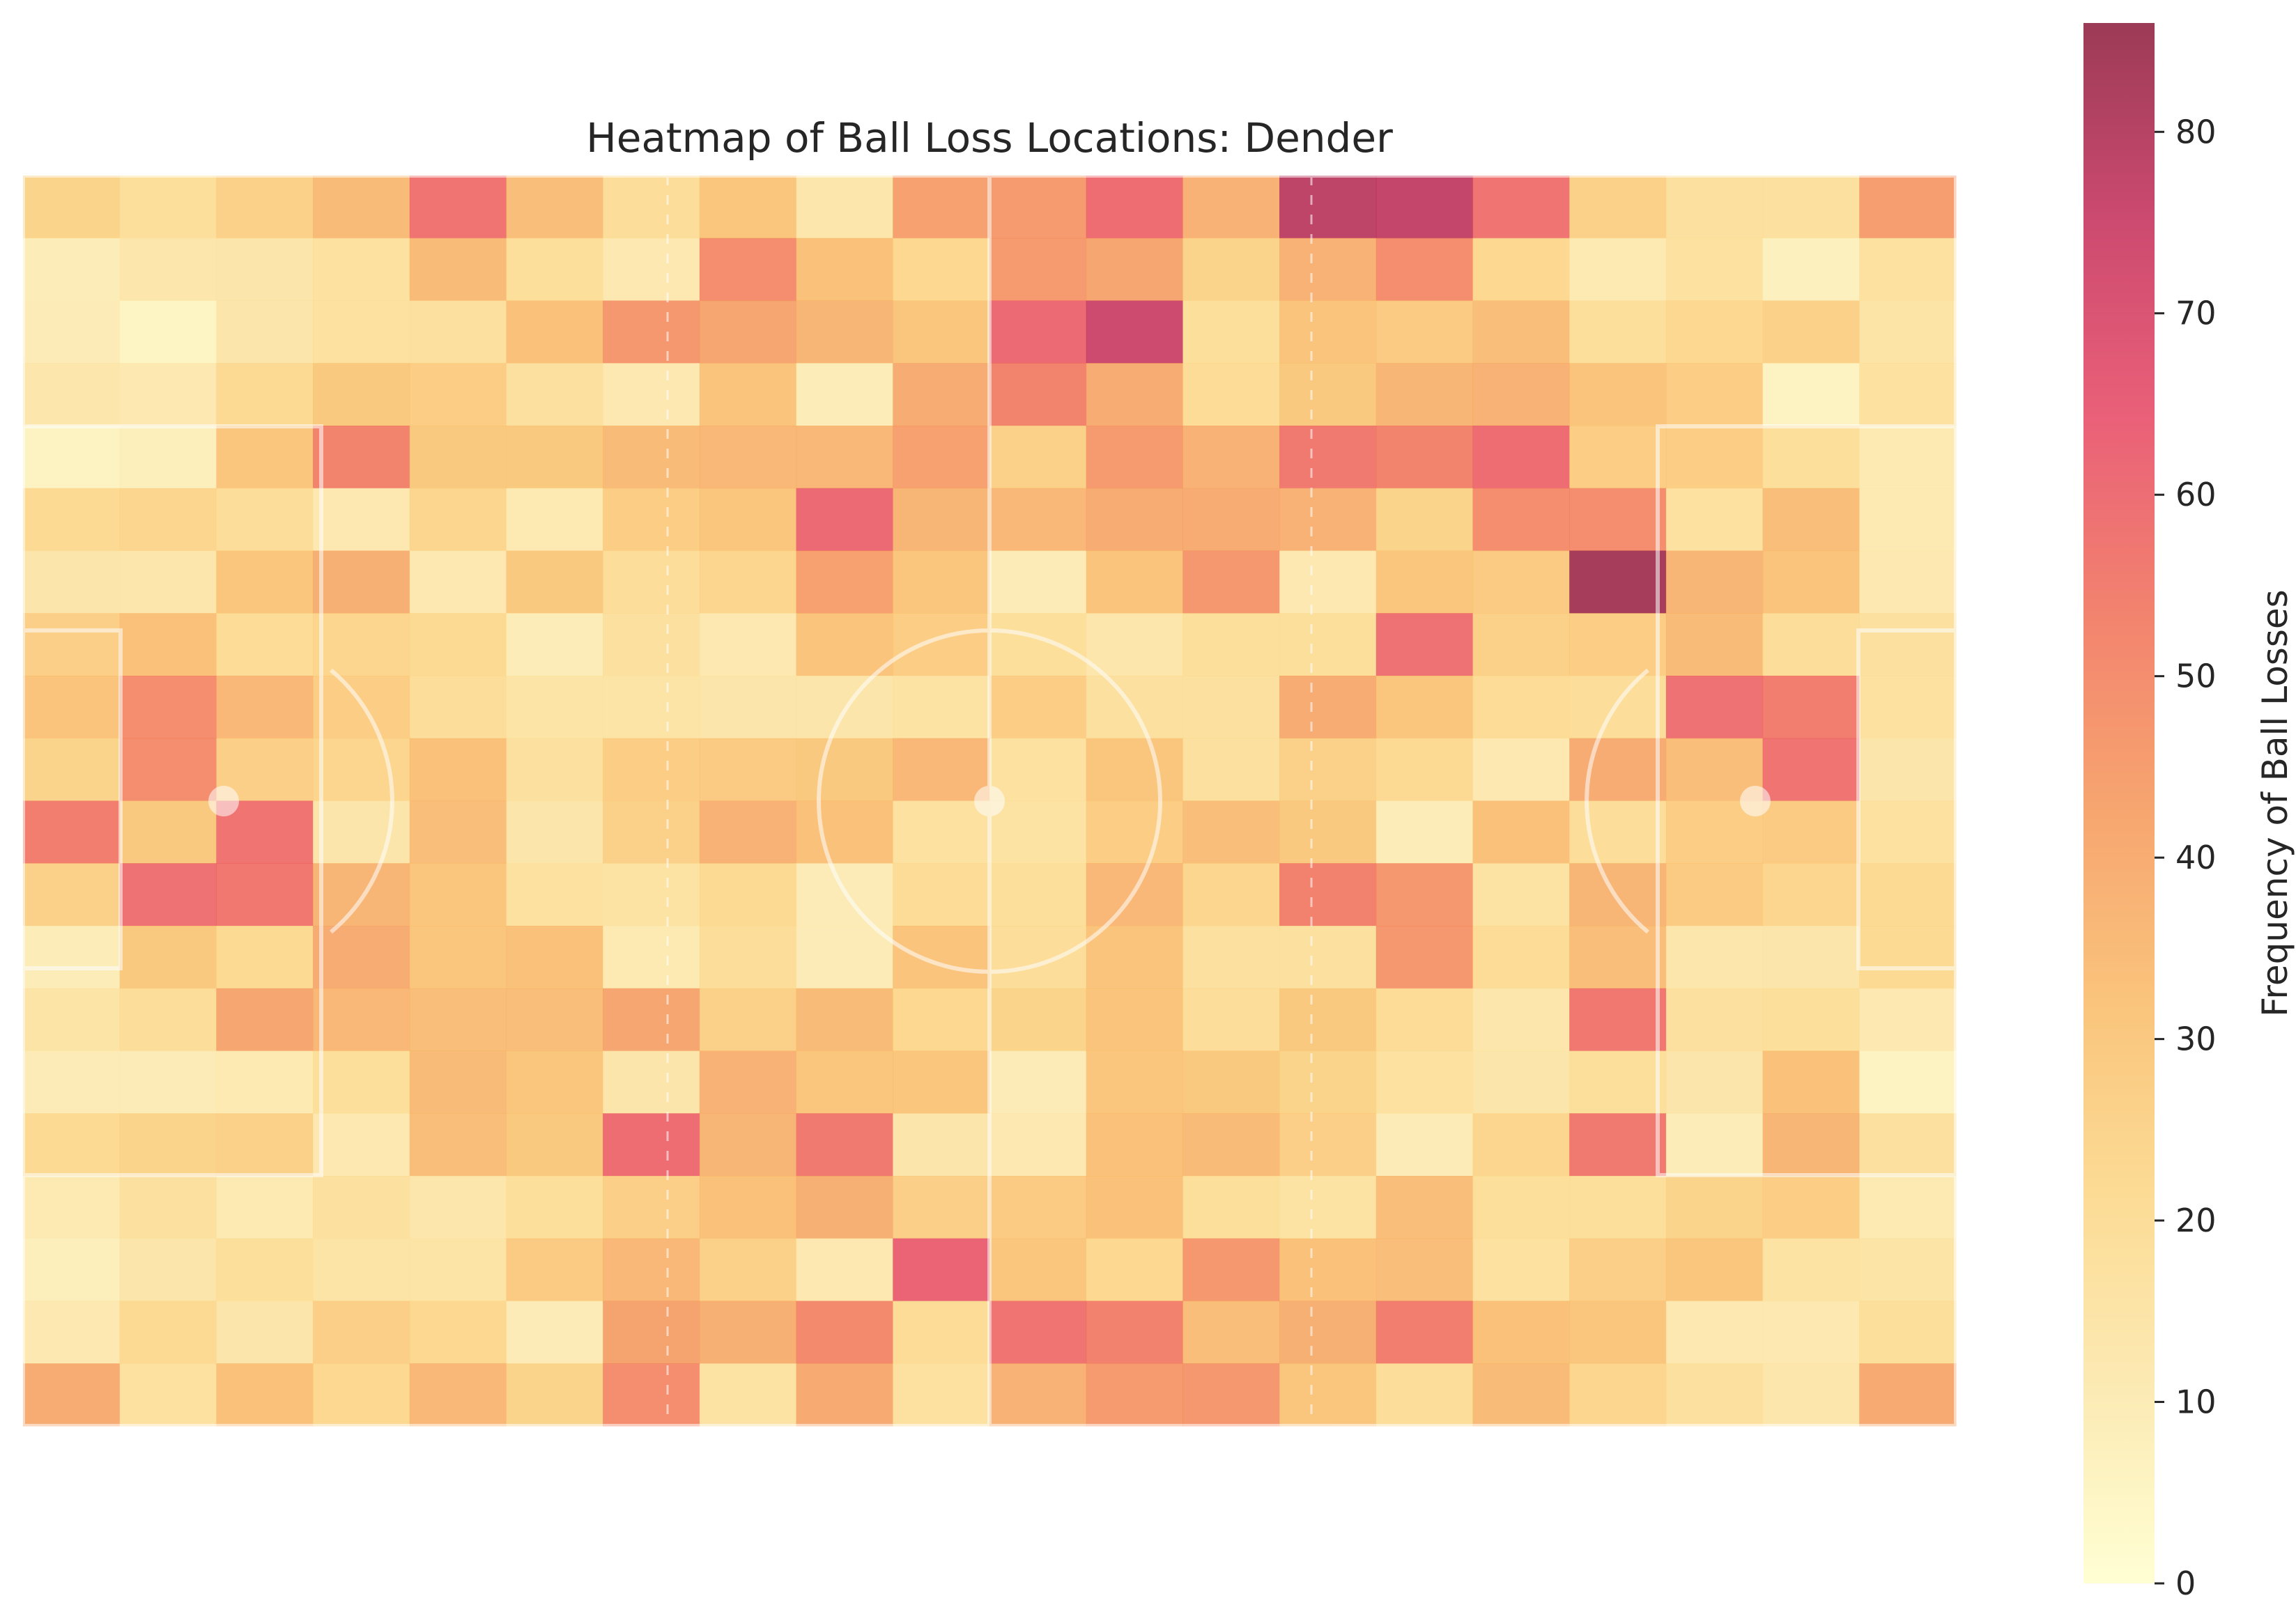 The width and height of the screenshot is (2296, 1621). Describe the element at coordinates (1231, 894) in the screenshot. I see `heatmap-cell-r11-c12` at that location.